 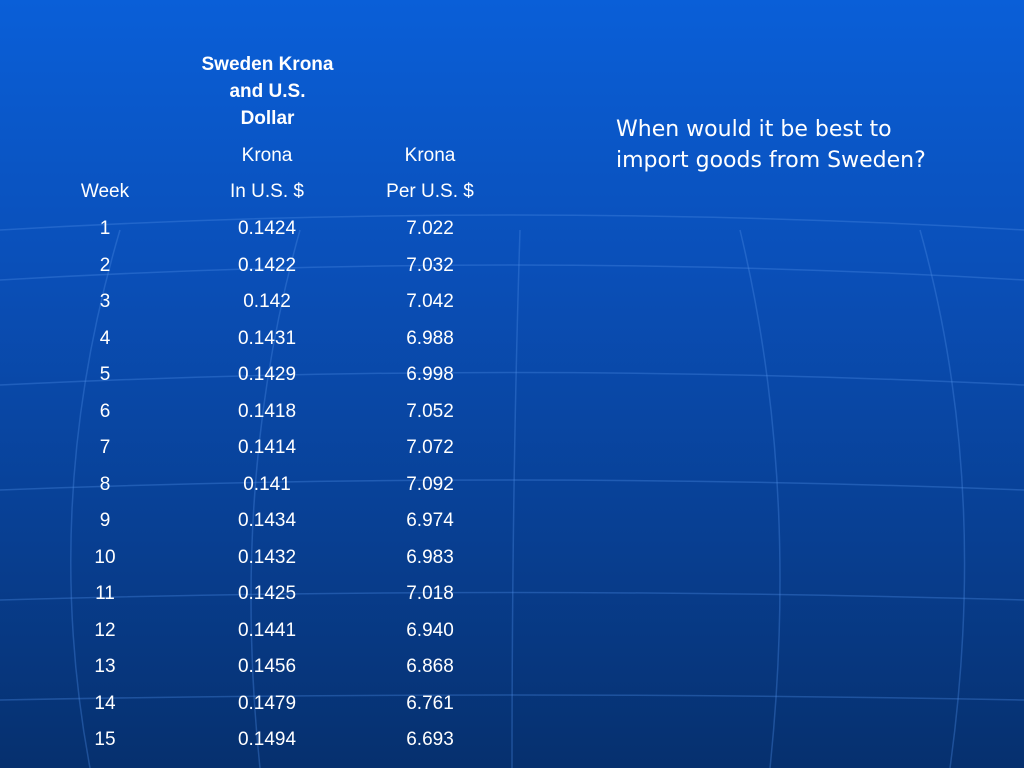 What do you see at coordinates (430, 557) in the screenshot?
I see `krona-per-usd-cell: 6.983` at bounding box center [430, 557].